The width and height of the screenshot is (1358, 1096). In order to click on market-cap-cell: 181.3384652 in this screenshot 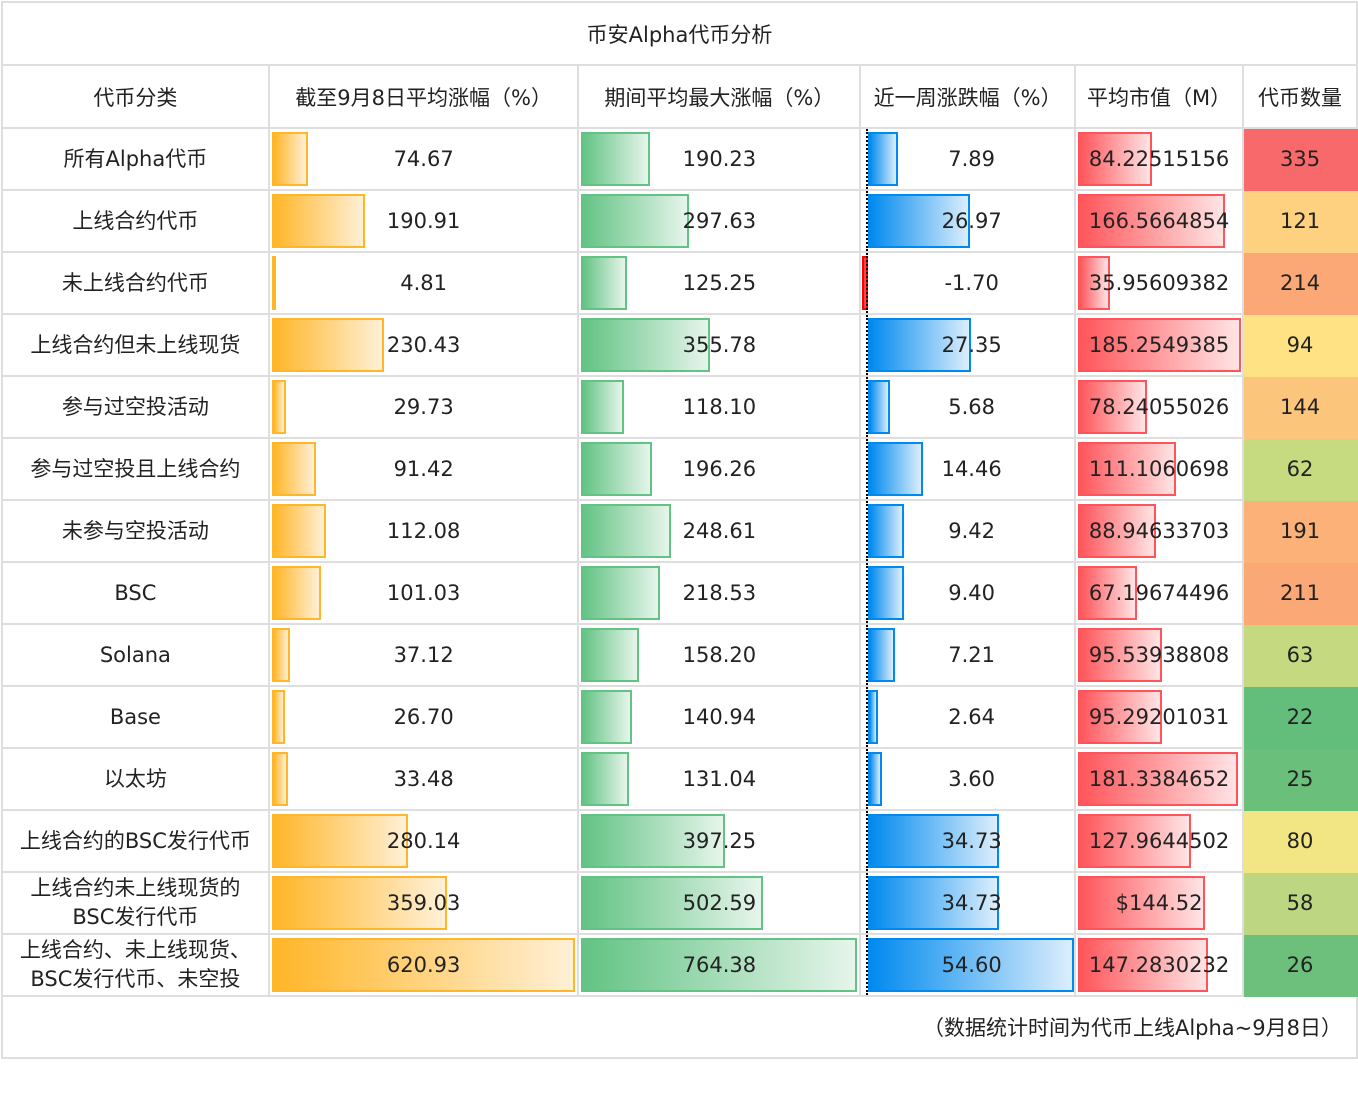, I will do `click(1159, 779)`.